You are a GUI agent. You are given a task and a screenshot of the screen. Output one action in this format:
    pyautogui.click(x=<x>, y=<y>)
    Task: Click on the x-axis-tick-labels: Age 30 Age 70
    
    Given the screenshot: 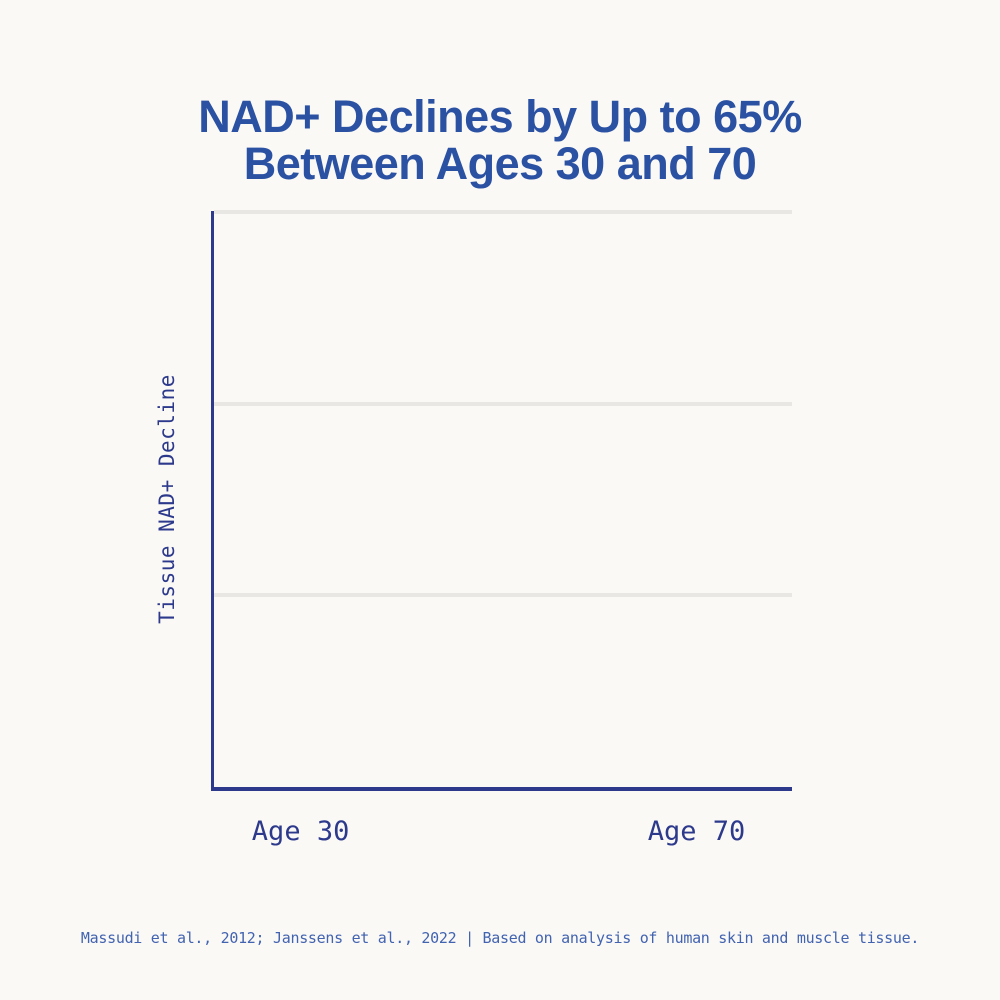 What is the action you would take?
    pyautogui.click(x=500, y=836)
    